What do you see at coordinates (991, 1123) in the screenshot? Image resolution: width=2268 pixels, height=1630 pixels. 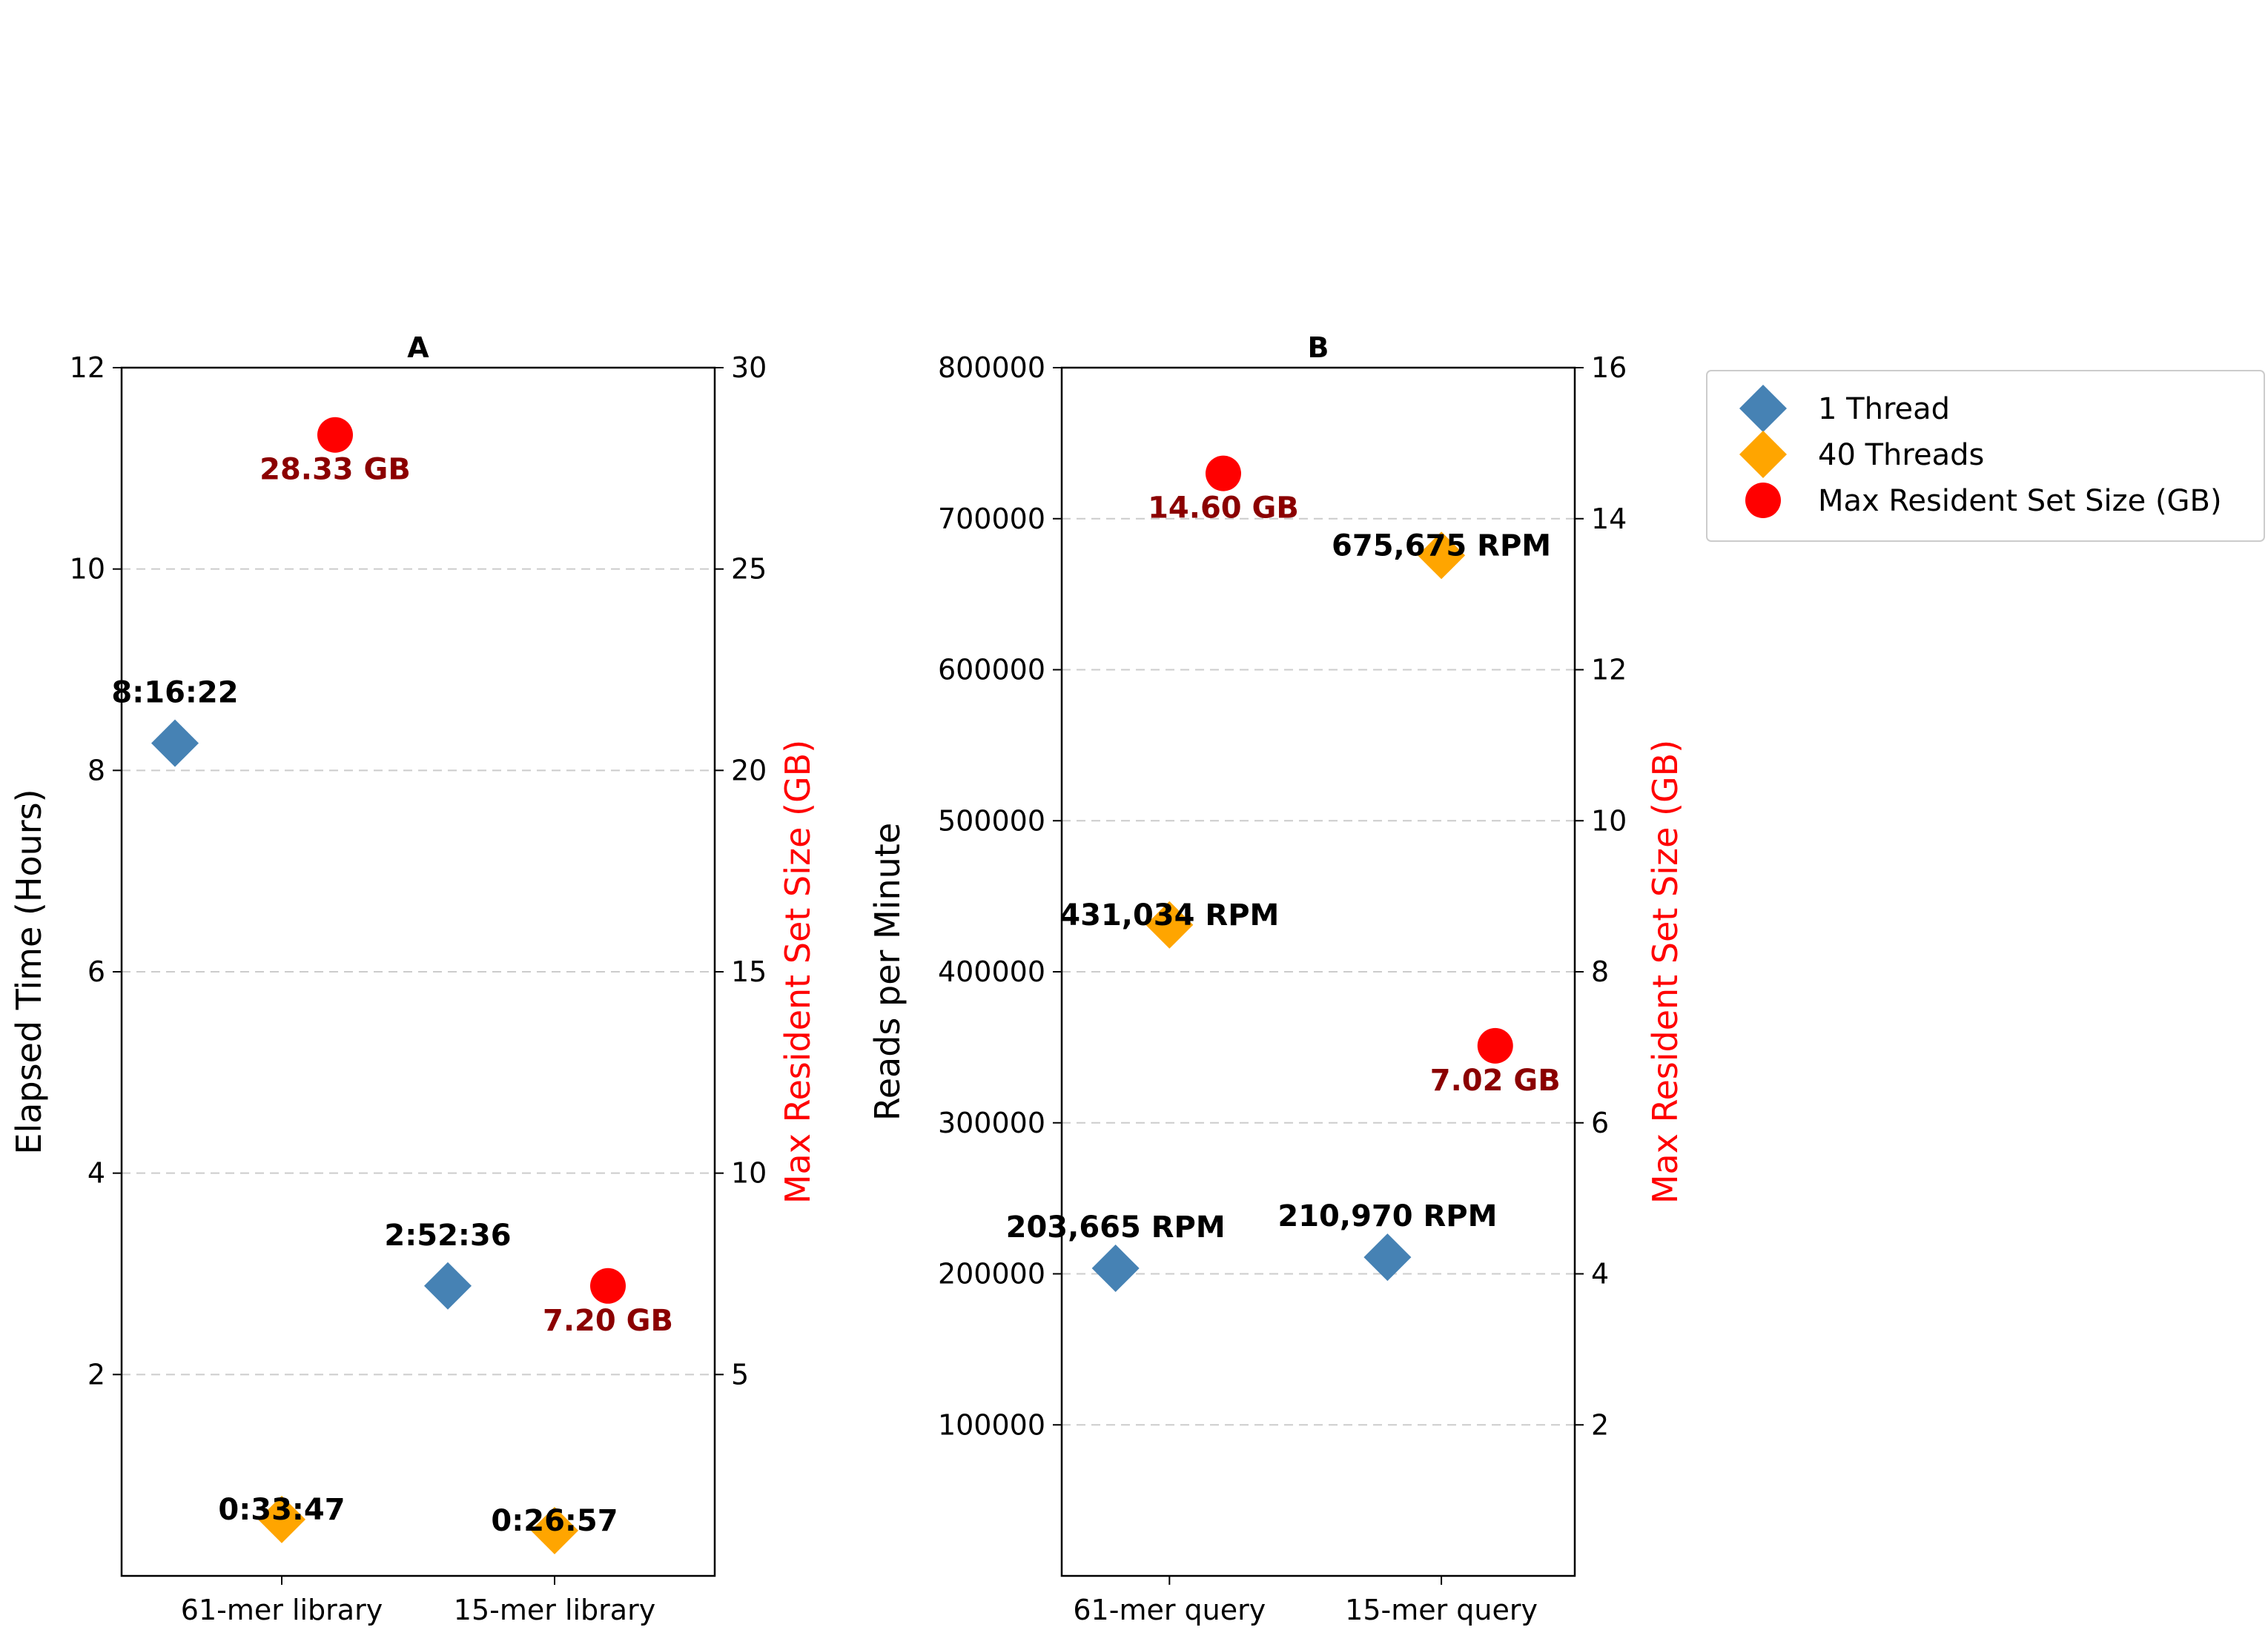 I see `y-tick-label: 300000` at bounding box center [991, 1123].